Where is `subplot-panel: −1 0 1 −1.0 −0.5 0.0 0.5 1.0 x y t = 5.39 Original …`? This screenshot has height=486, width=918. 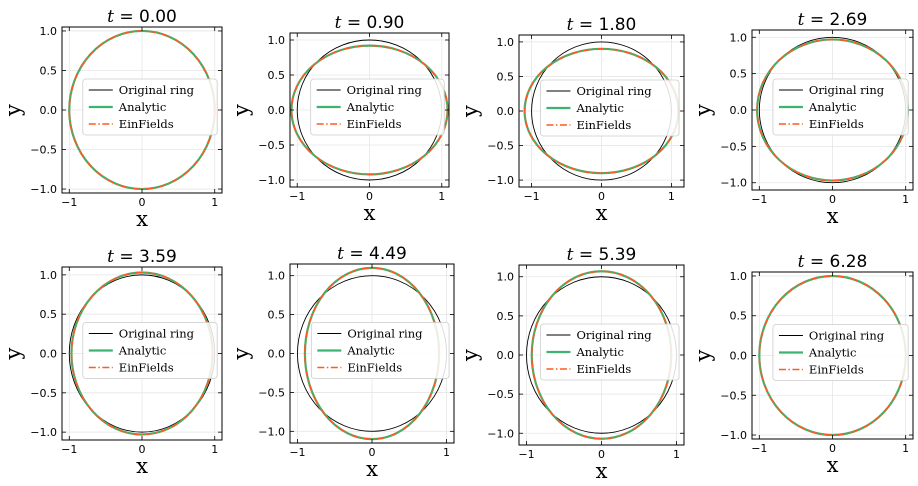
subplot-panel: −1 0 1 −1.0 −0.5 0.0 0.5 1.0 x y t = 5.39 Original … is located at coordinates (571, 364).